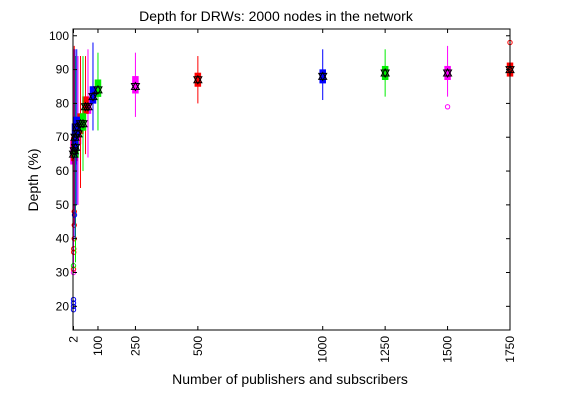 The height and width of the screenshot is (419, 561). What do you see at coordinates (510, 349) in the screenshot?
I see `x-tick-label: 1750` at bounding box center [510, 349].